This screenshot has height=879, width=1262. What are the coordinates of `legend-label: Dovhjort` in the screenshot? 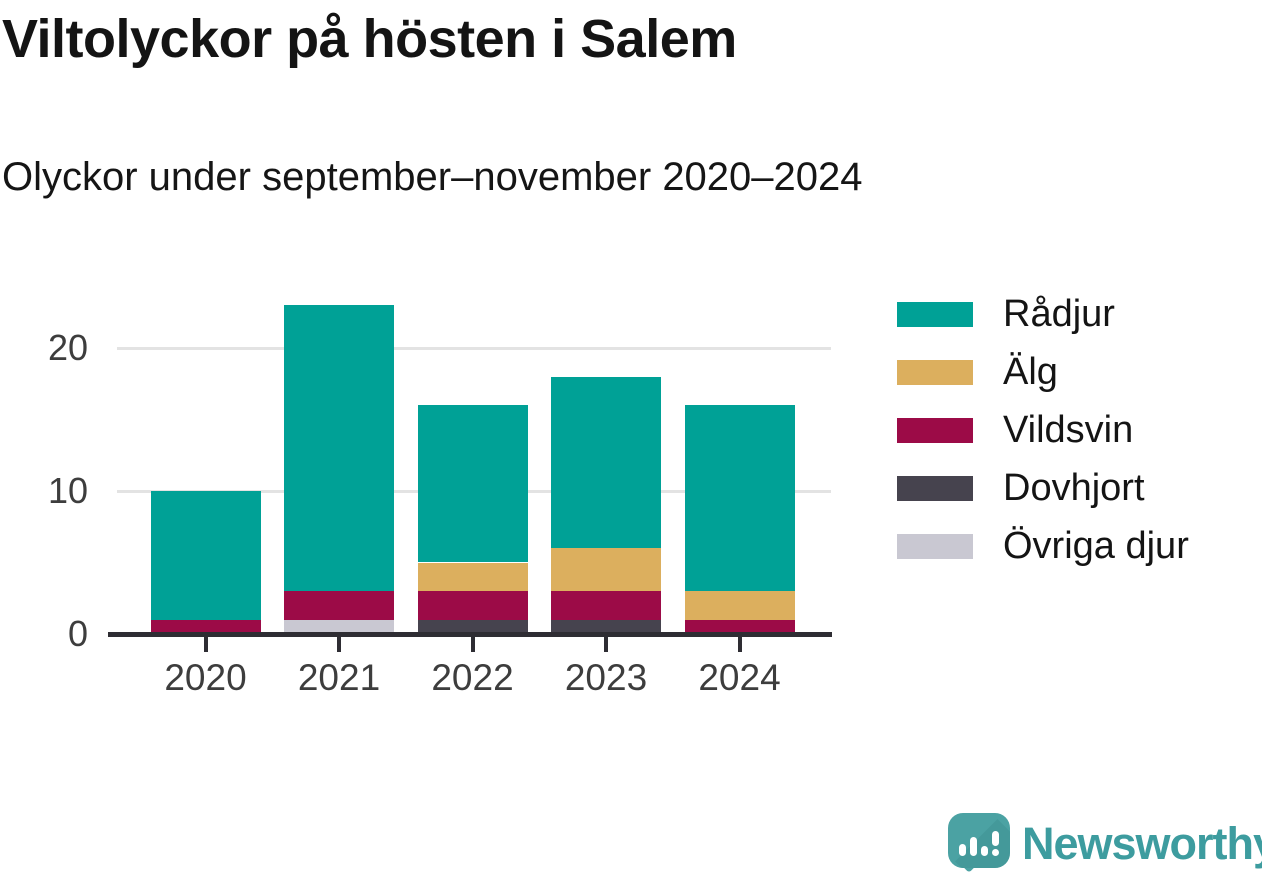 It's located at (1074, 488).